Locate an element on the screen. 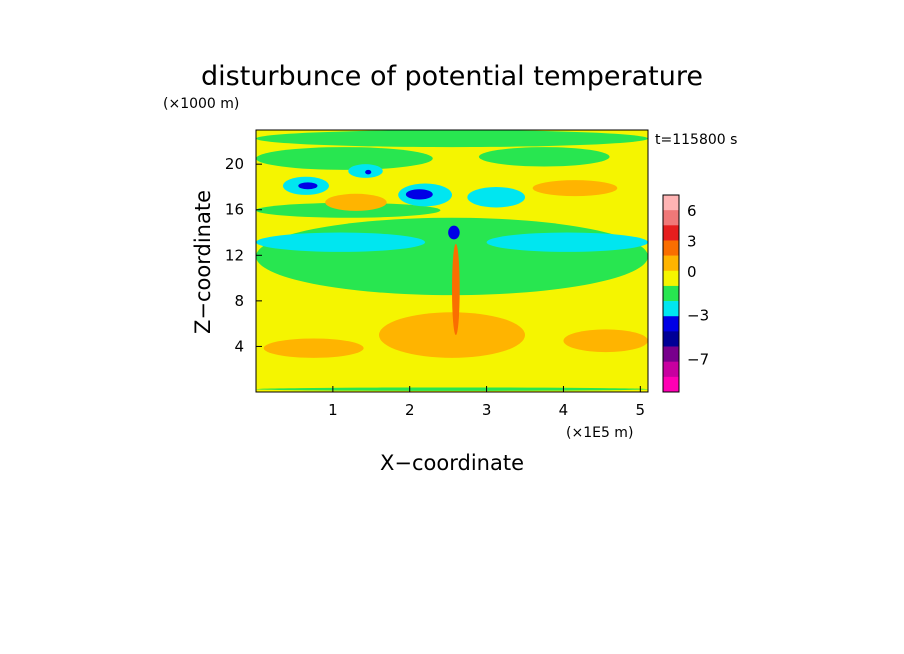 The height and width of the screenshot is (654, 904). colorbar-tick-label: 0 is located at coordinates (692, 272).